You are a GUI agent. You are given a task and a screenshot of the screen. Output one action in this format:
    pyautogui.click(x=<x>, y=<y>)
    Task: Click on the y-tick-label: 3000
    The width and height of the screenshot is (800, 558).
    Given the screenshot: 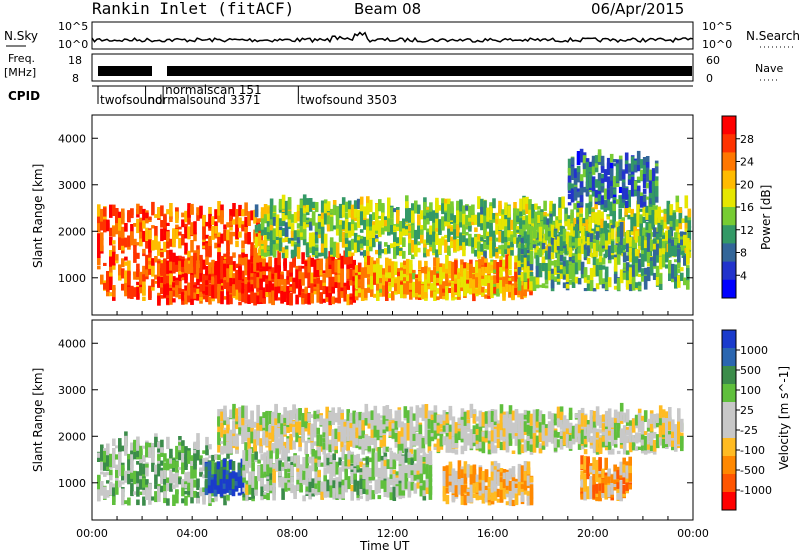 What is the action you would take?
    pyautogui.click(x=72, y=185)
    